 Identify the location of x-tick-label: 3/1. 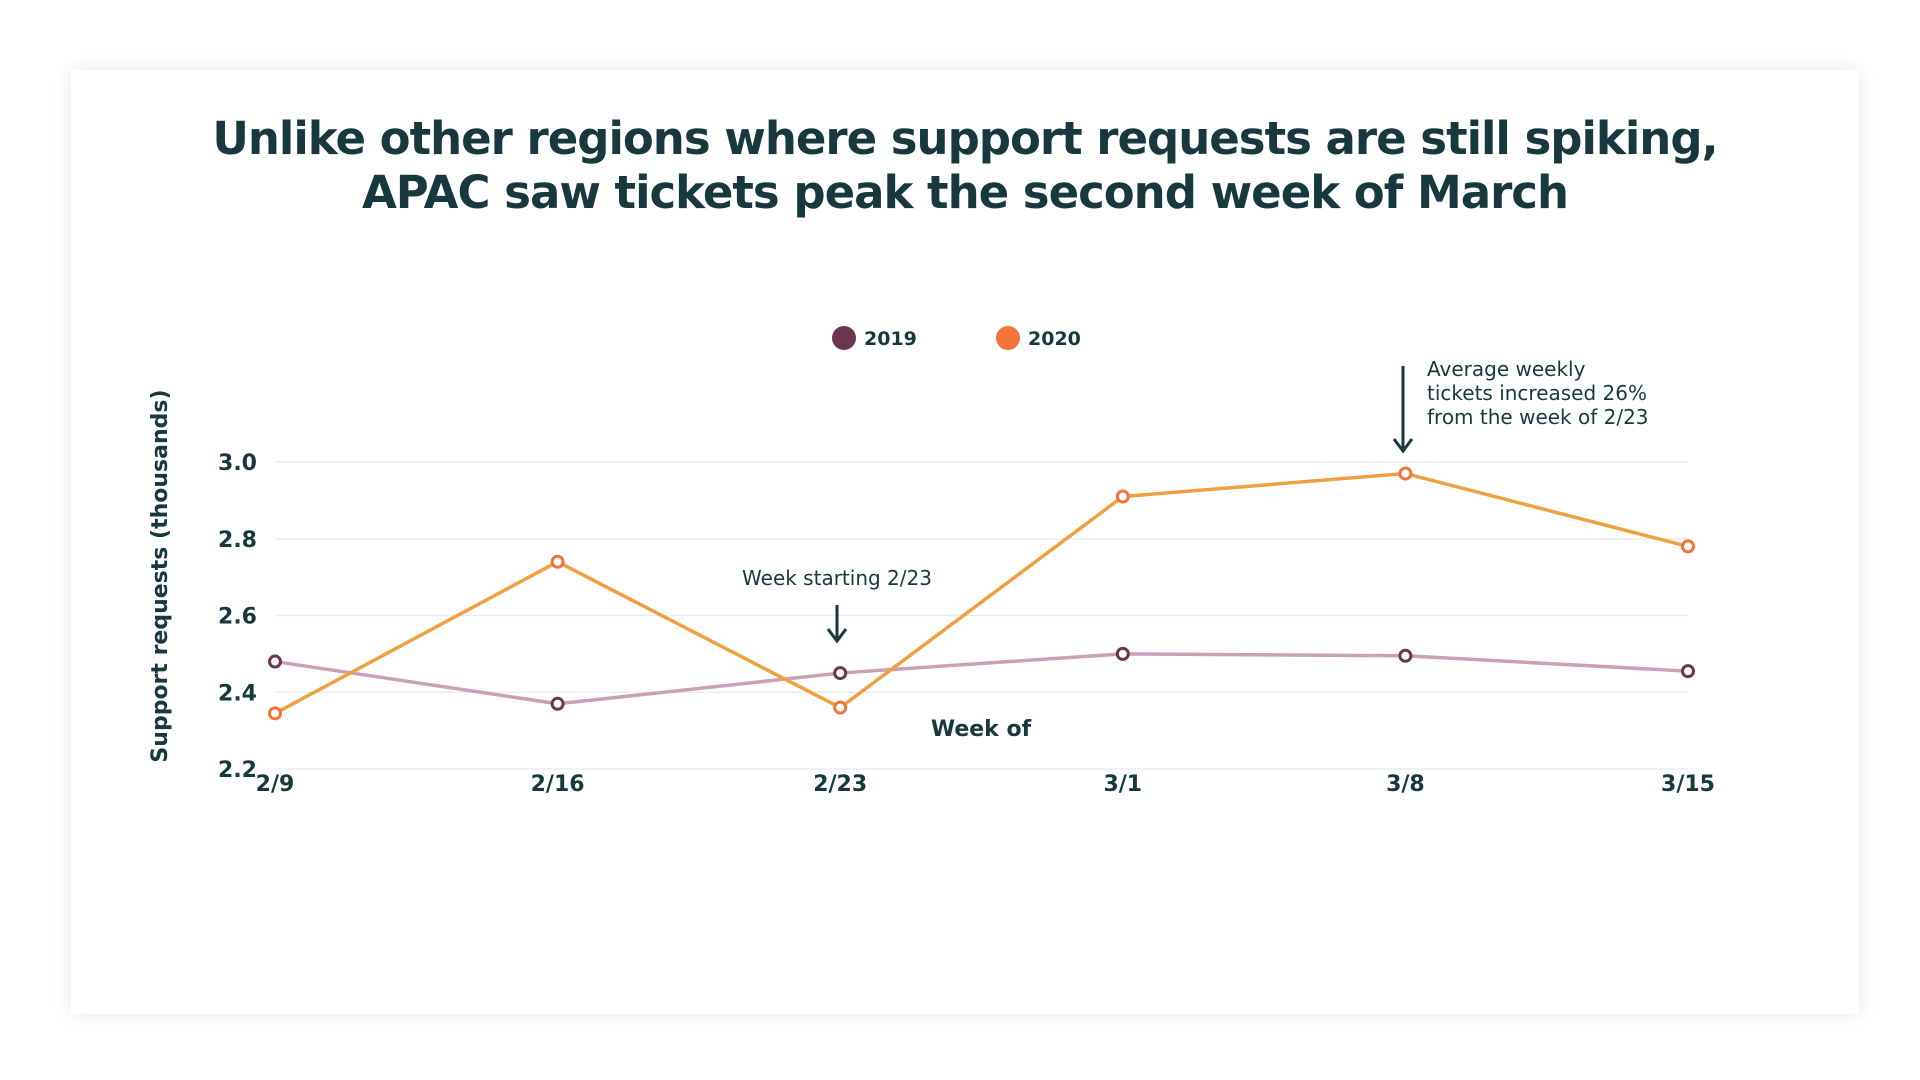
(1122, 784).